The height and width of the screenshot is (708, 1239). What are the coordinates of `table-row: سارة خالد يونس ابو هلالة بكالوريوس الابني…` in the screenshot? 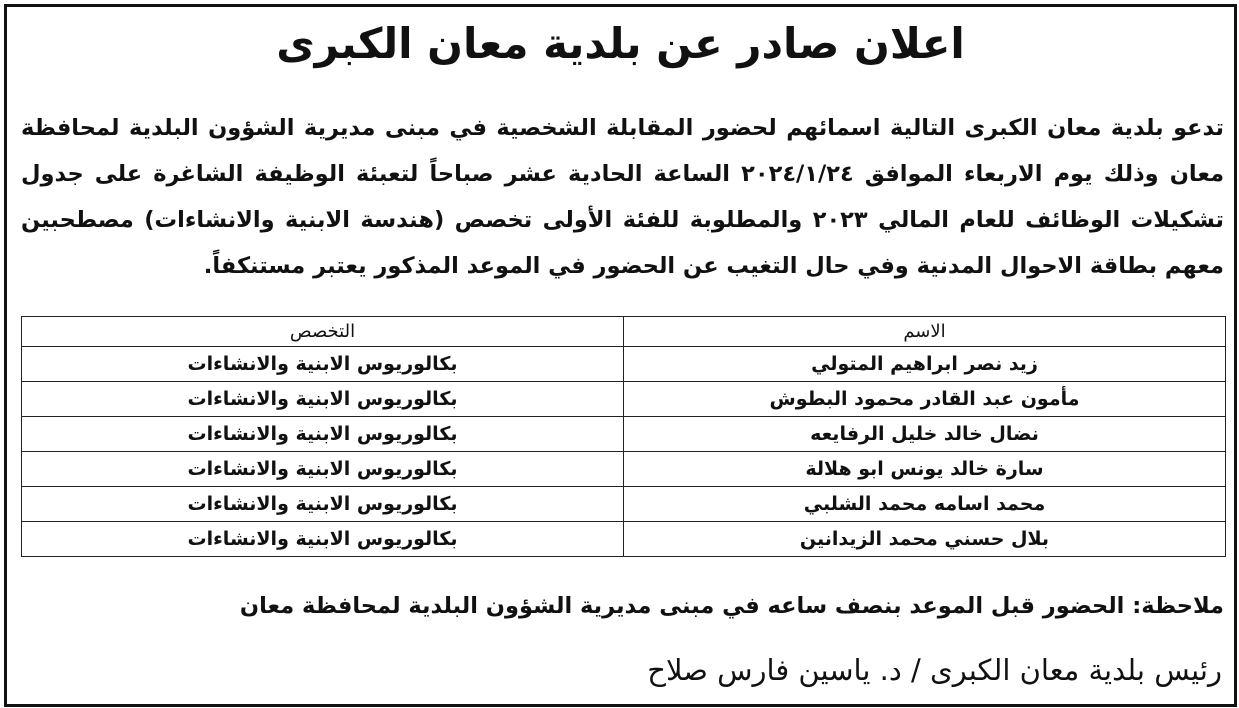 It's located at (623, 469).